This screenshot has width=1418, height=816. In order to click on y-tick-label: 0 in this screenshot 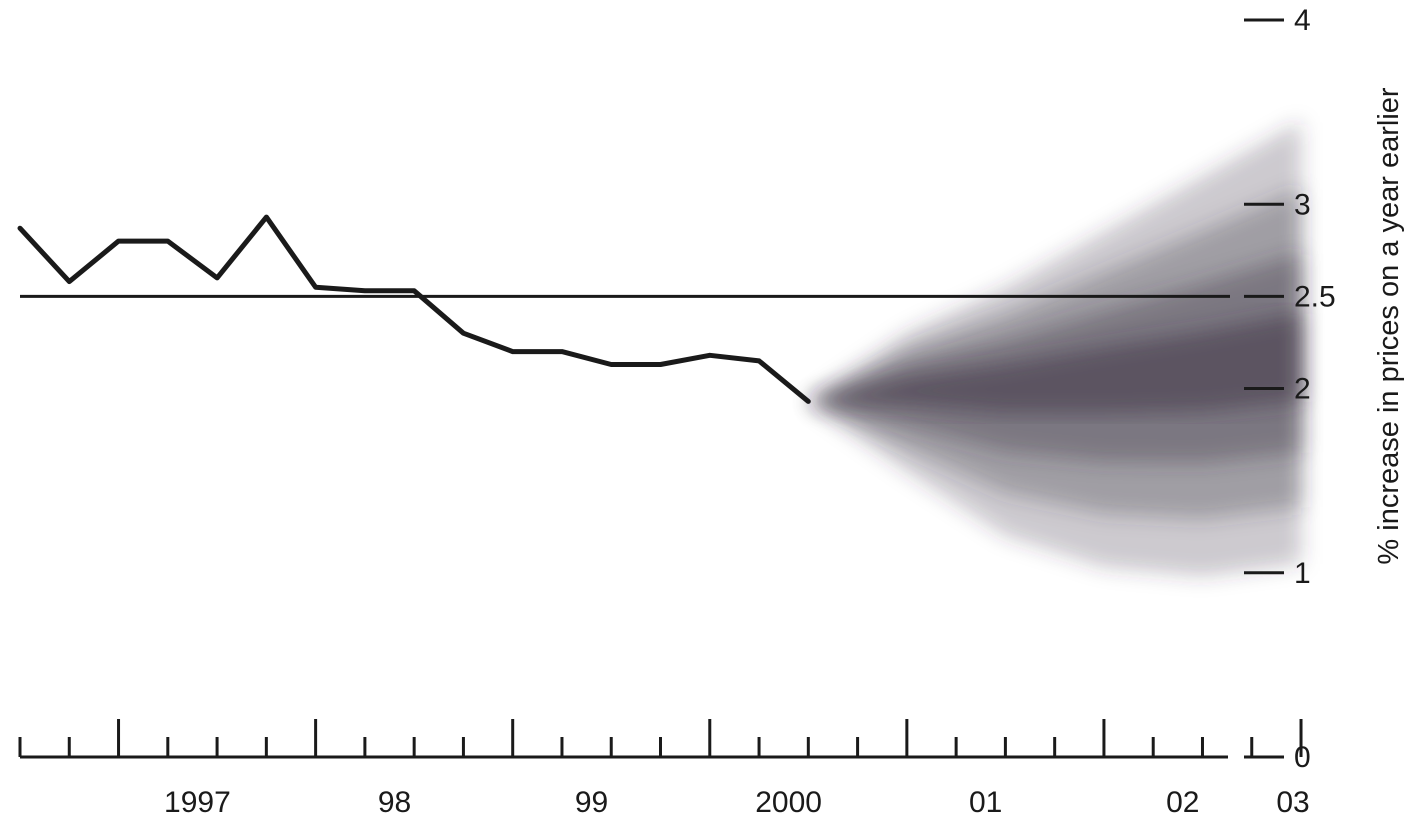, I will do `click(1302, 757)`.